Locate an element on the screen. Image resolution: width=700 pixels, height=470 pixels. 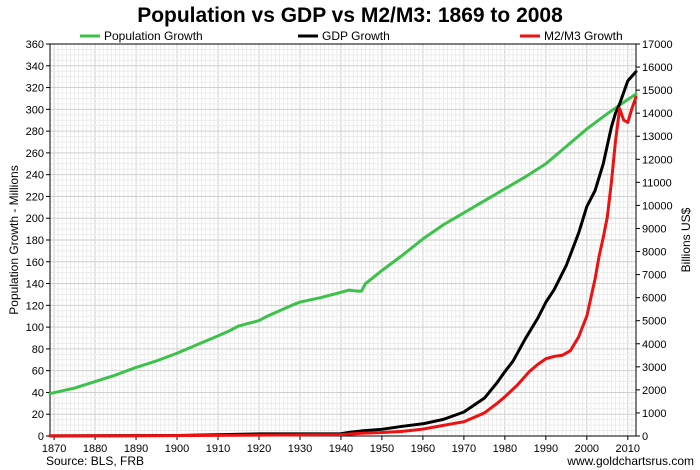
x-tick-label: 1930 is located at coordinates (300, 449).